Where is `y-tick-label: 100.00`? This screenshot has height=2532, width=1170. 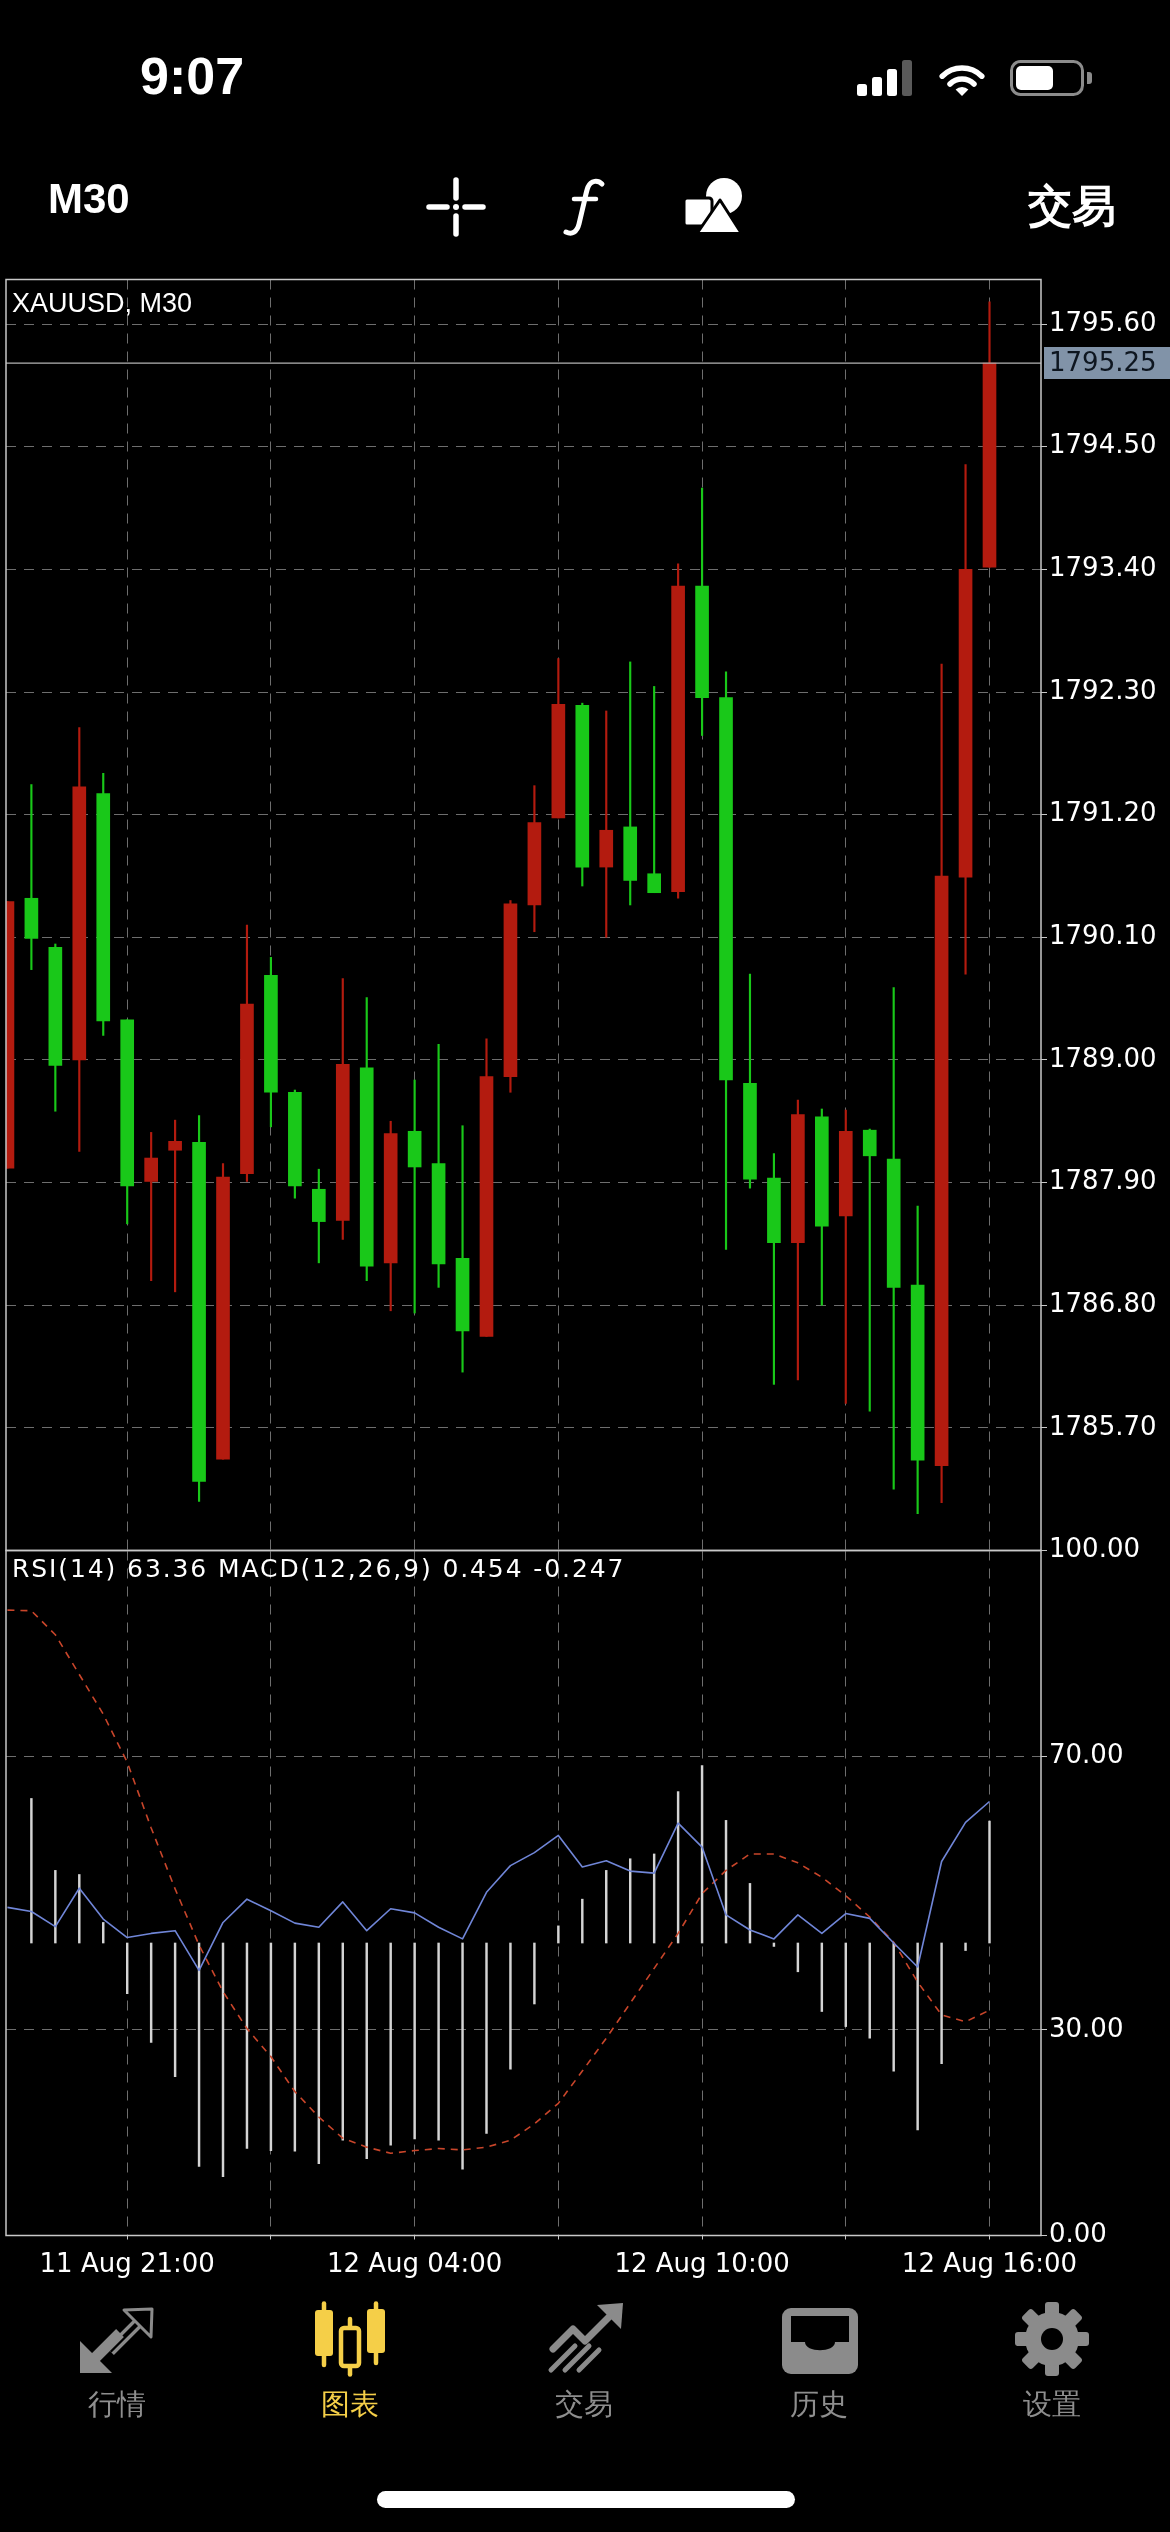
y-tick-label: 100.00 is located at coordinates (1094, 1548).